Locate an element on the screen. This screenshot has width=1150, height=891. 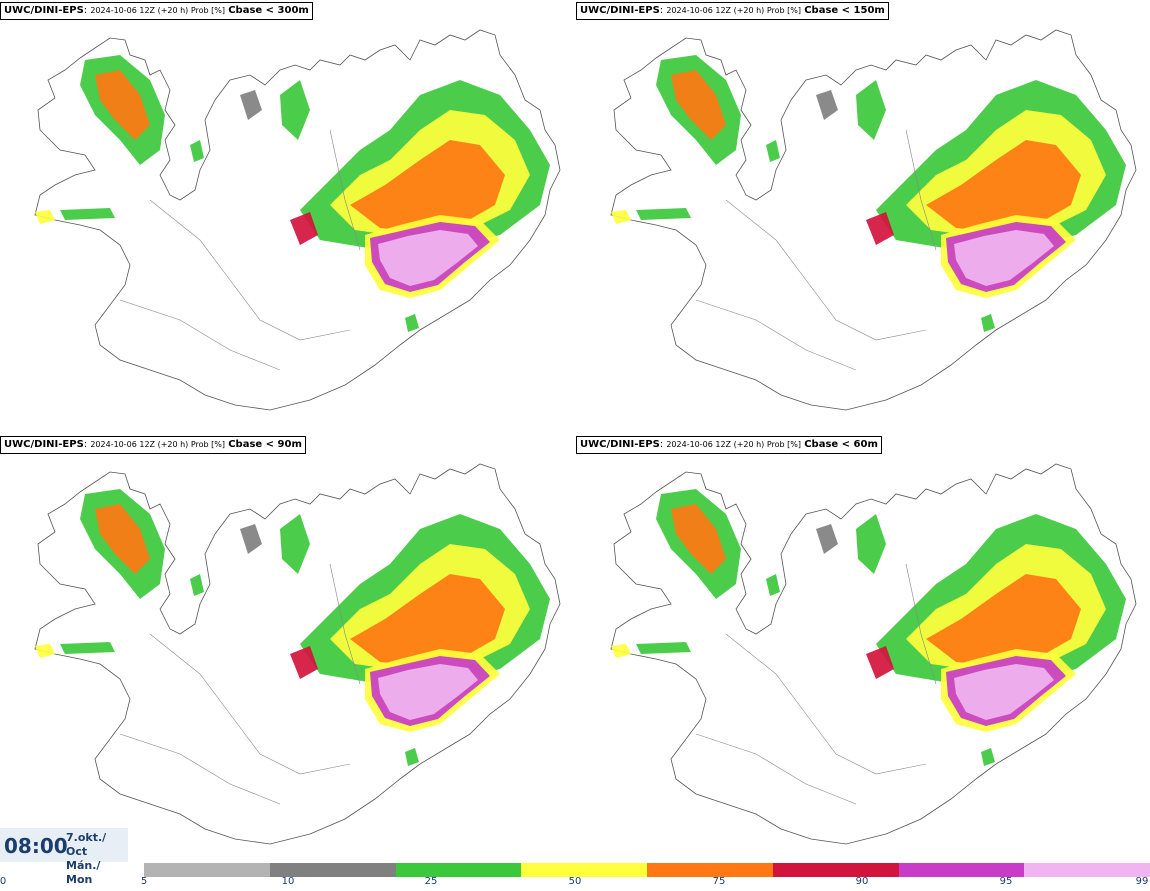
colorbar-tick-label: 90 is located at coordinates (862, 881).